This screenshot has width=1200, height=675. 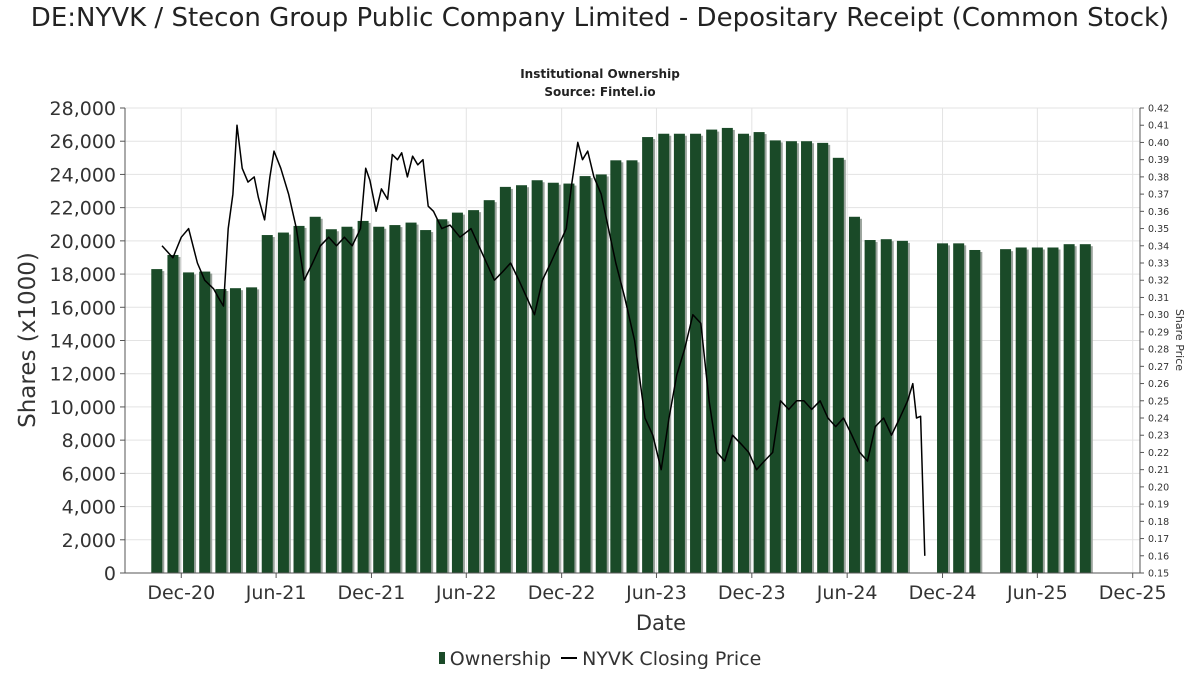 What do you see at coordinates (28, 340) in the screenshot?
I see `y-axis-label: Shares (x1000)` at bounding box center [28, 340].